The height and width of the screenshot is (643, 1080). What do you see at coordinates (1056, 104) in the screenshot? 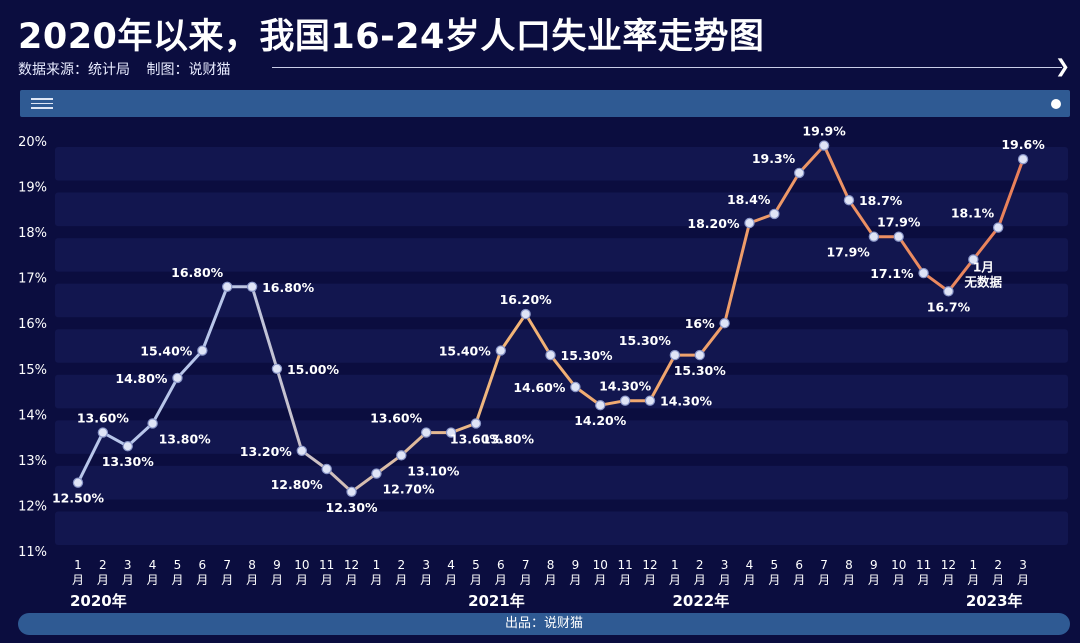
I see `toggle-dot-icon` at bounding box center [1056, 104].